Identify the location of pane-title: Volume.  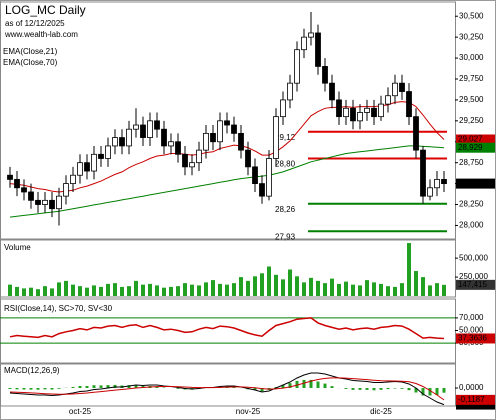
(17, 247).